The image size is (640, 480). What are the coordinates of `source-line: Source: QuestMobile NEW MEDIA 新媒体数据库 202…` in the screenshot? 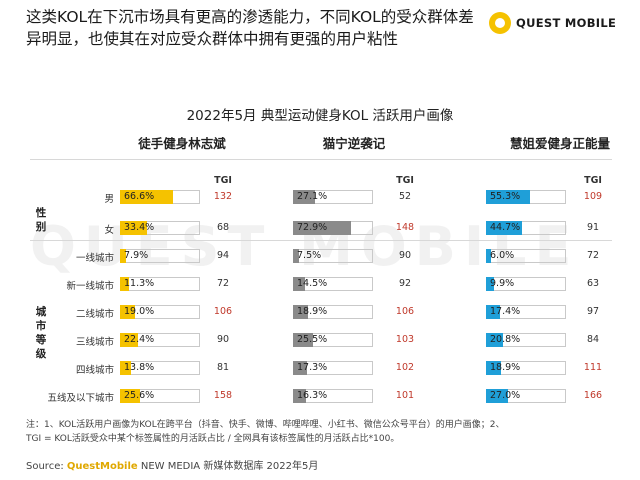 It's located at (172, 464).